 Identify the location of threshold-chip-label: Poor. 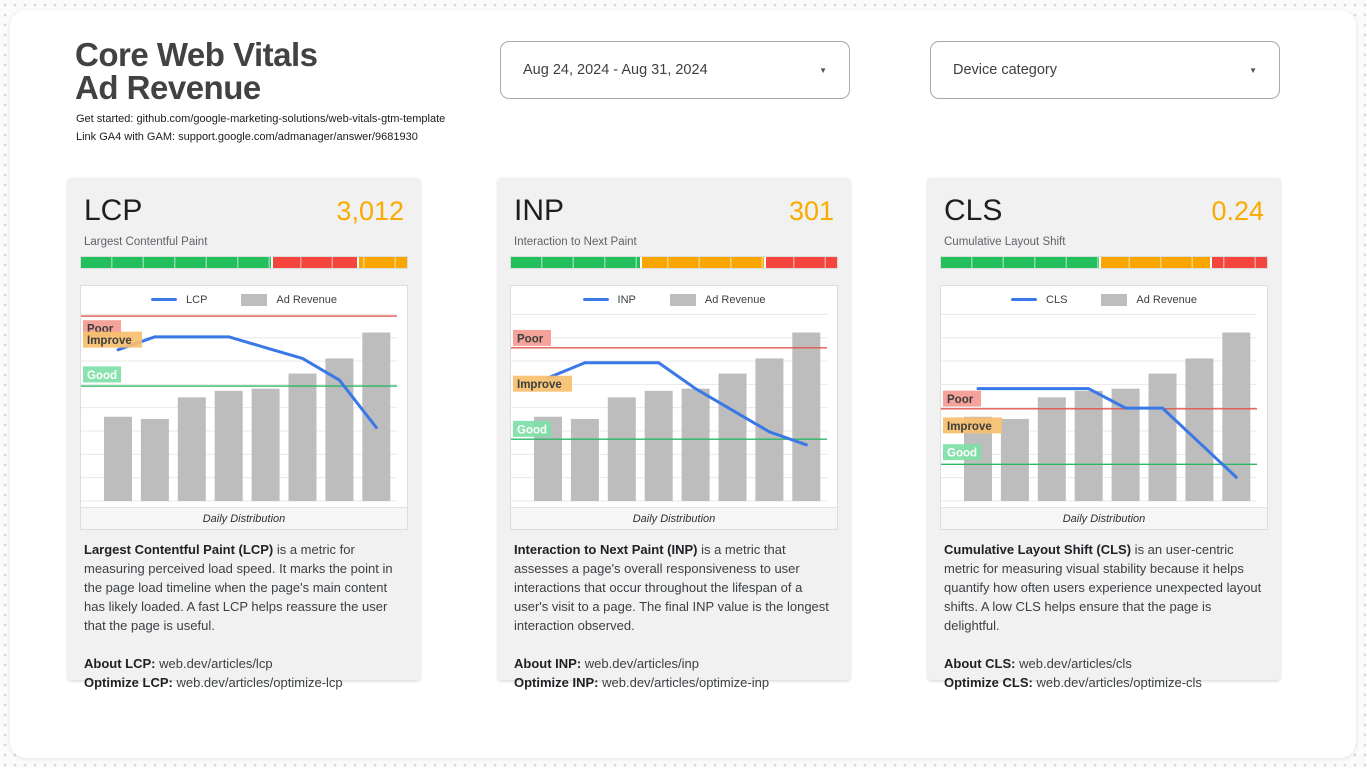
(960, 400).